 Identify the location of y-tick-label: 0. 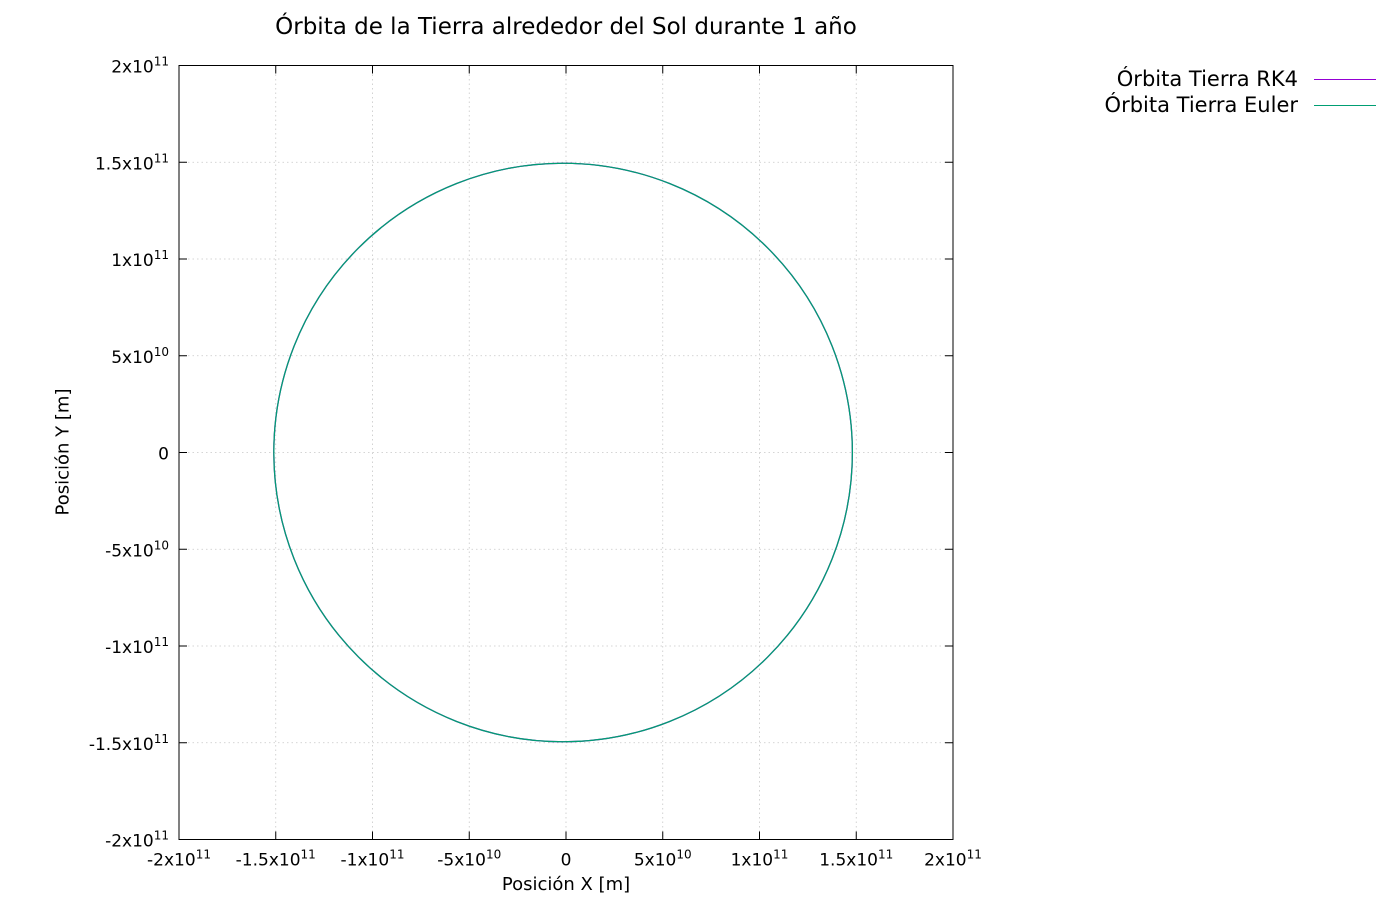
(163, 455).